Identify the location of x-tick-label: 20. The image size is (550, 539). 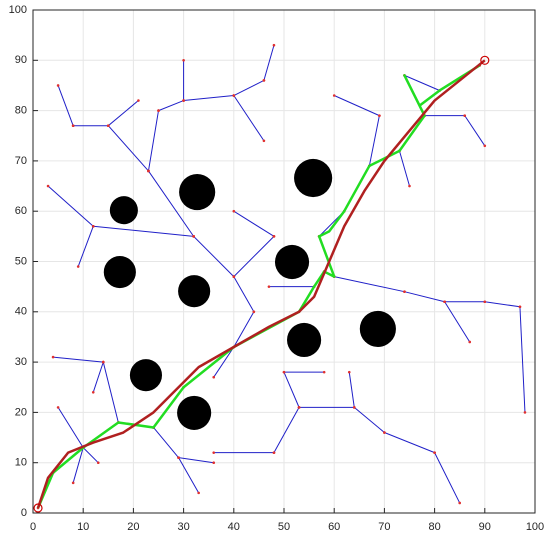
(133, 527).